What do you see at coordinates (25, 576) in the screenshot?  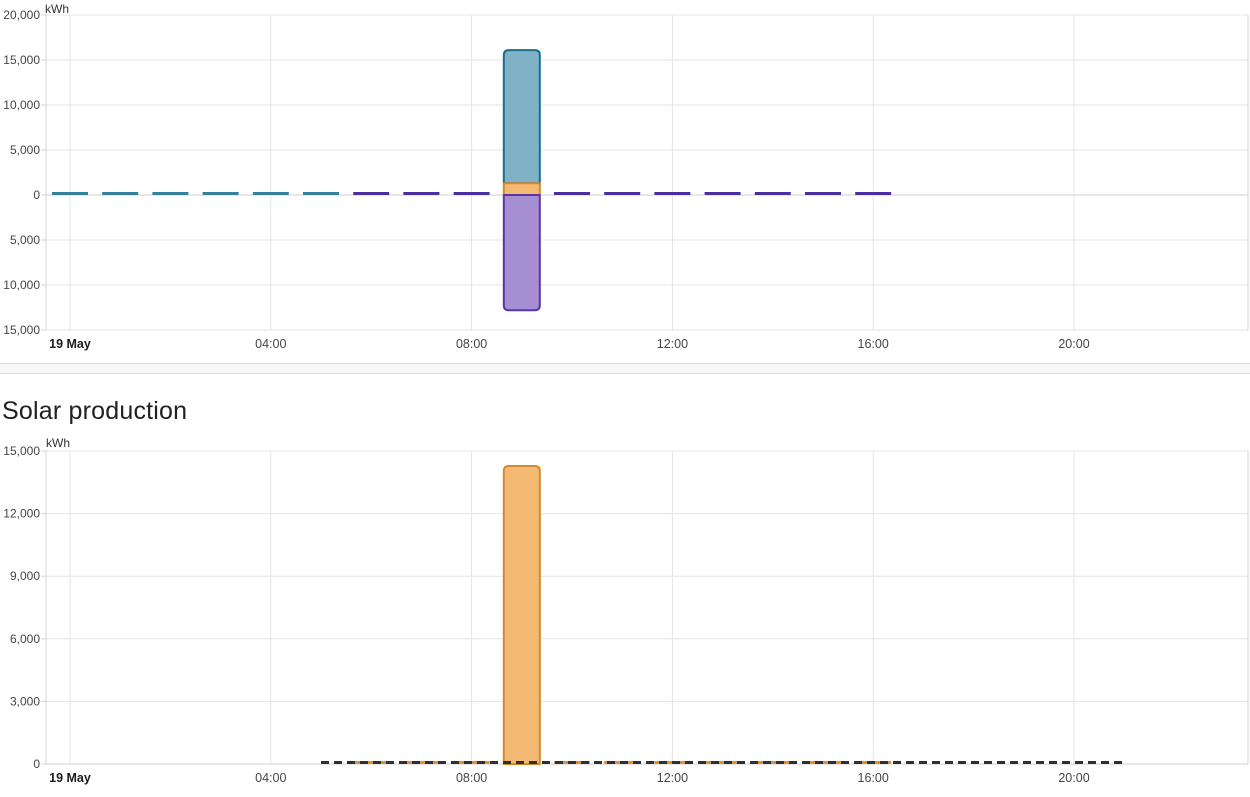 I see `y-axis-label: 9,000` at bounding box center [25, 576].